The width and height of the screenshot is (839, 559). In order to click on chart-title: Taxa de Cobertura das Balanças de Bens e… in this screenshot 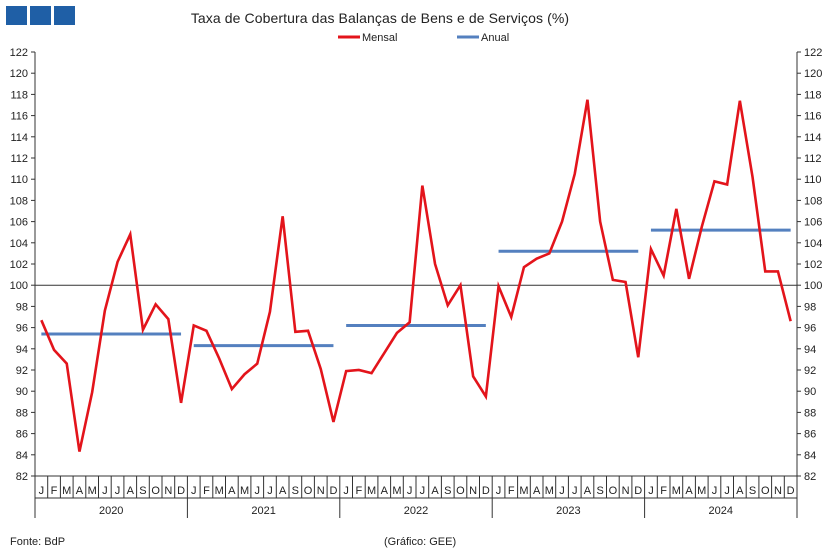, I will do `click(380, 18)`.